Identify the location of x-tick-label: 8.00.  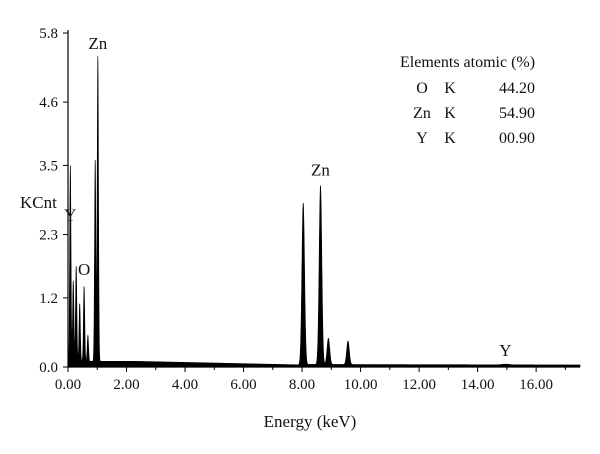
(302, 385).